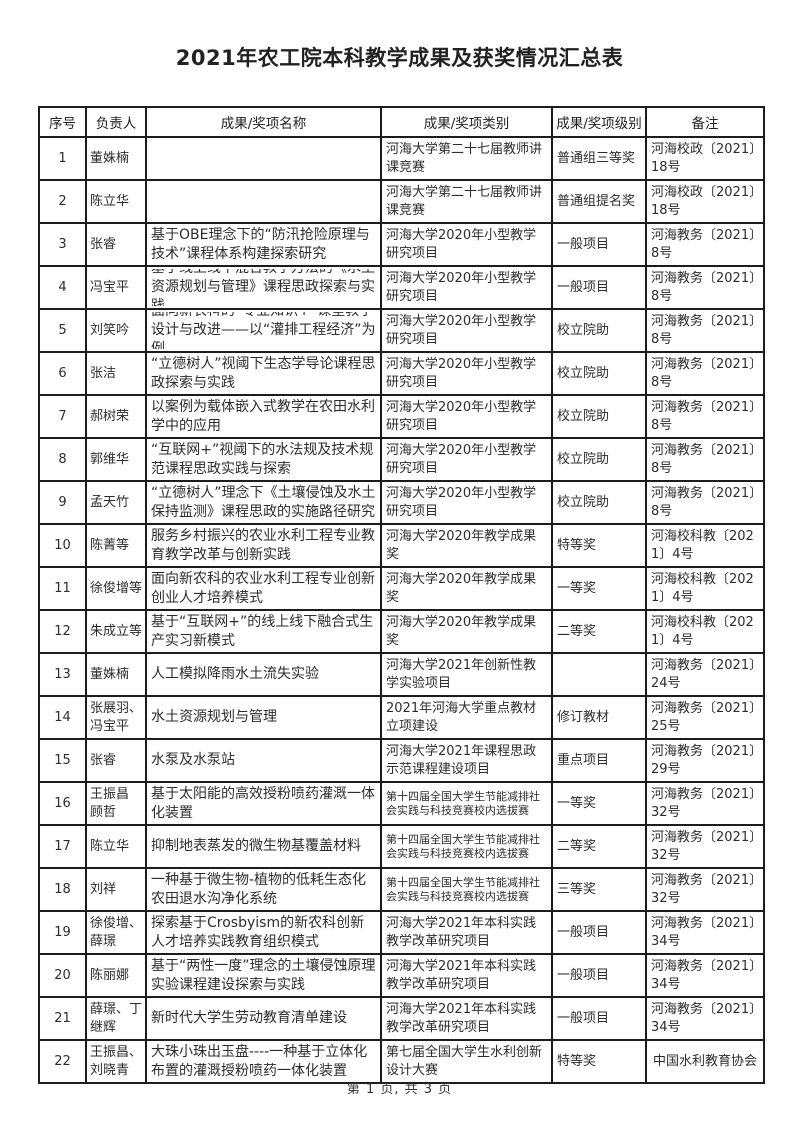  What do you see at coordinates (599, 760) in the screenshot?
I see `cell-level: 重点项目` at bounding box center [599, 760].